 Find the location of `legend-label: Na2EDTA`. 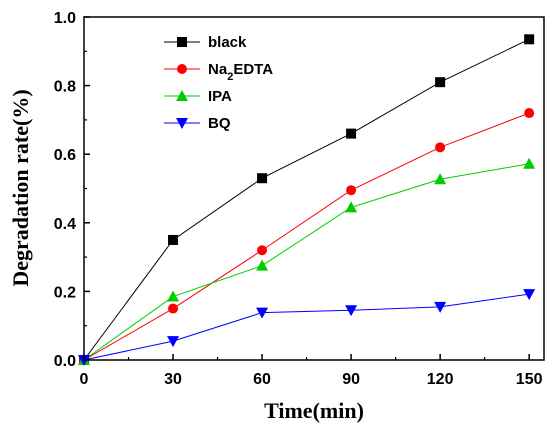

legend-label: Na2EDTA is located at coordinates (240, 72).